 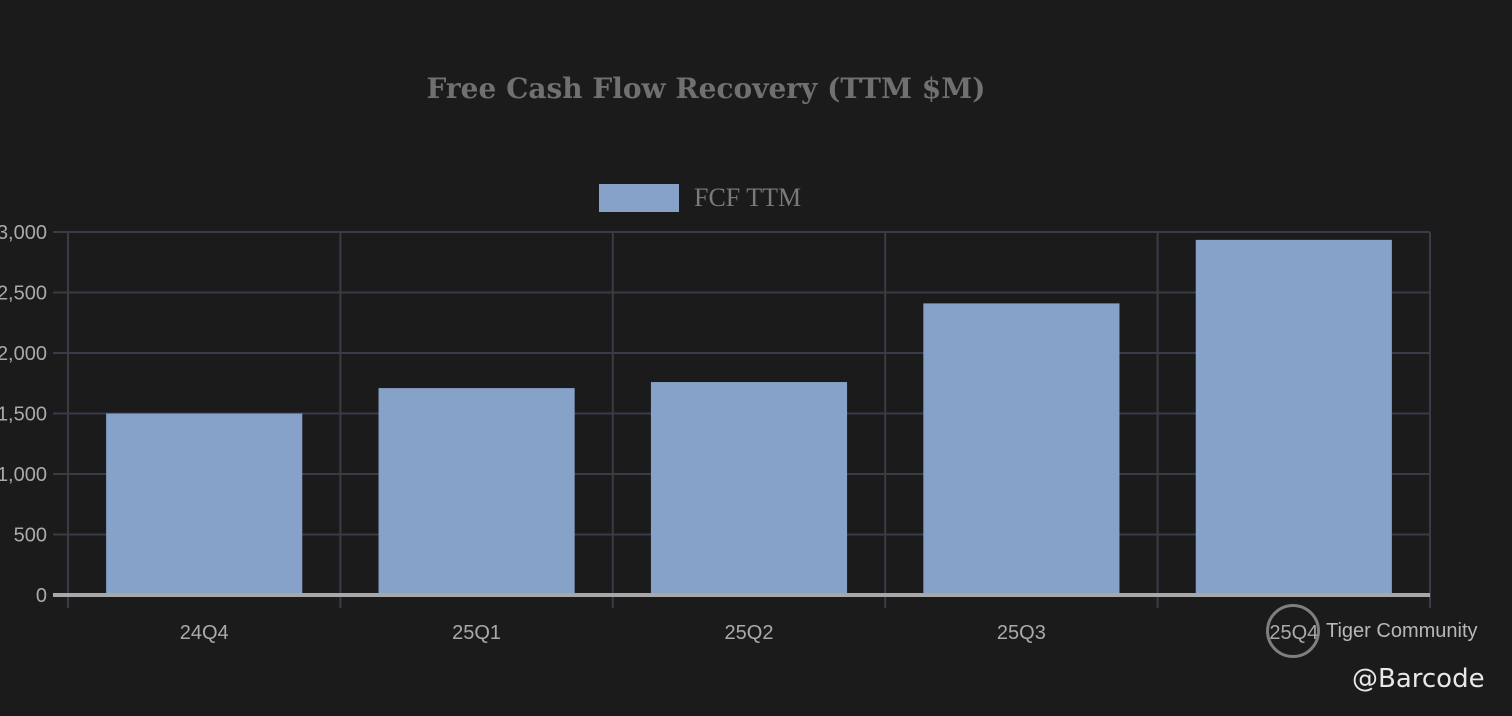 I want to click on chart-title: Free Cash Flow Recovery (TTM $M), so click(x=706, y=88).